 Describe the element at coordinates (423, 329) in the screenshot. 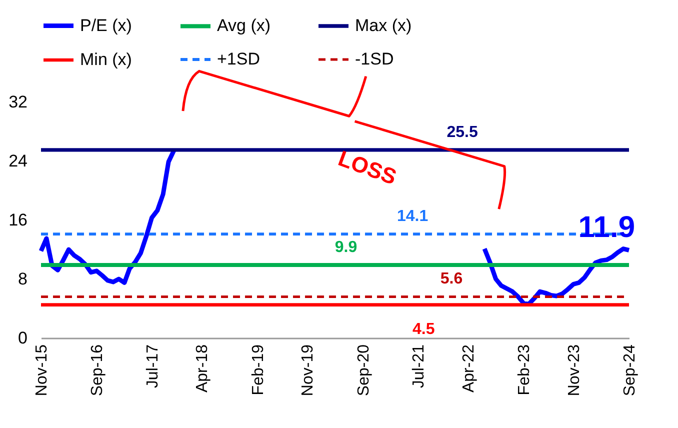

I see `data-label: 4.5` at that location.